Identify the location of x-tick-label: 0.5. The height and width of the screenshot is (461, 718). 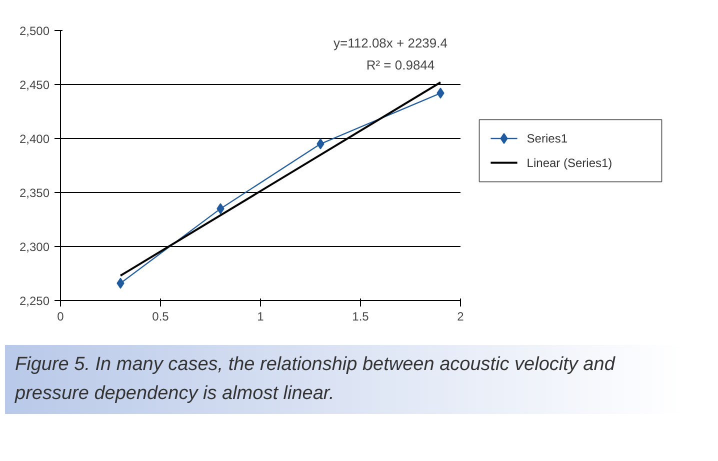
(161, 317).